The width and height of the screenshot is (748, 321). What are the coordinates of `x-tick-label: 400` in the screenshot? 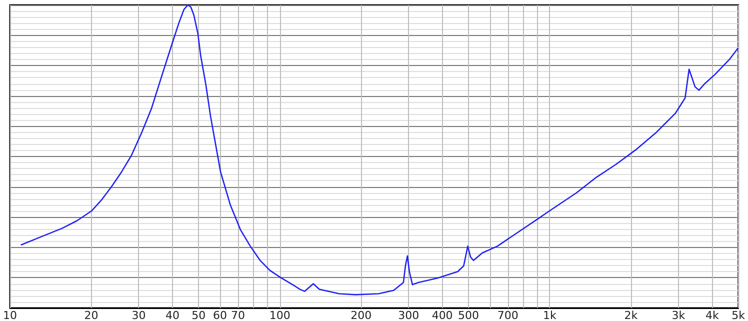 It's located at (442, 315).